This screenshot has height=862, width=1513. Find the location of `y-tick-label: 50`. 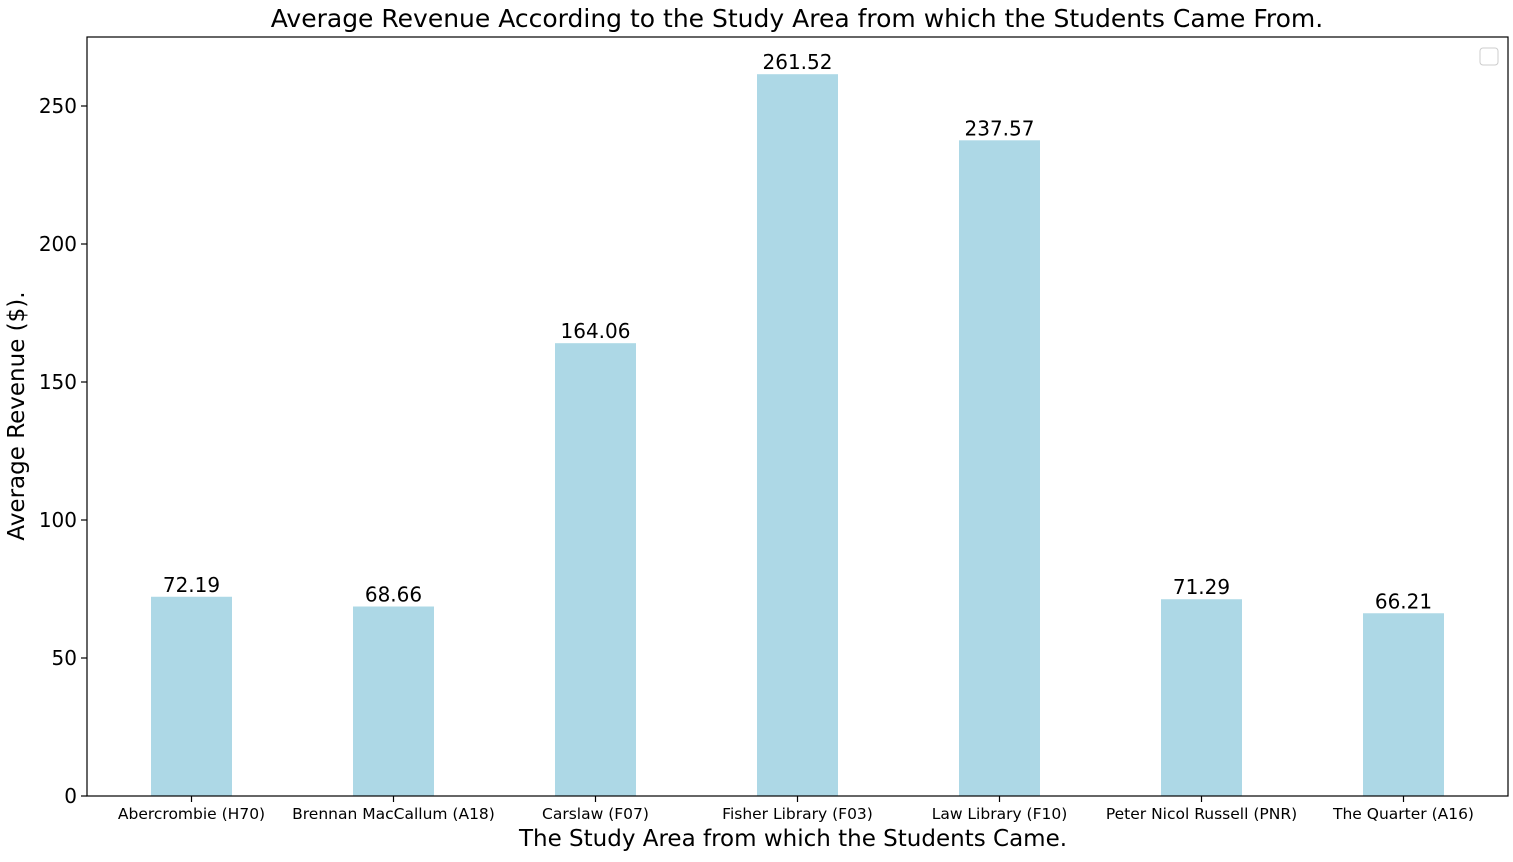

y-tick-label: 50 is located at coordinates (64, 658).